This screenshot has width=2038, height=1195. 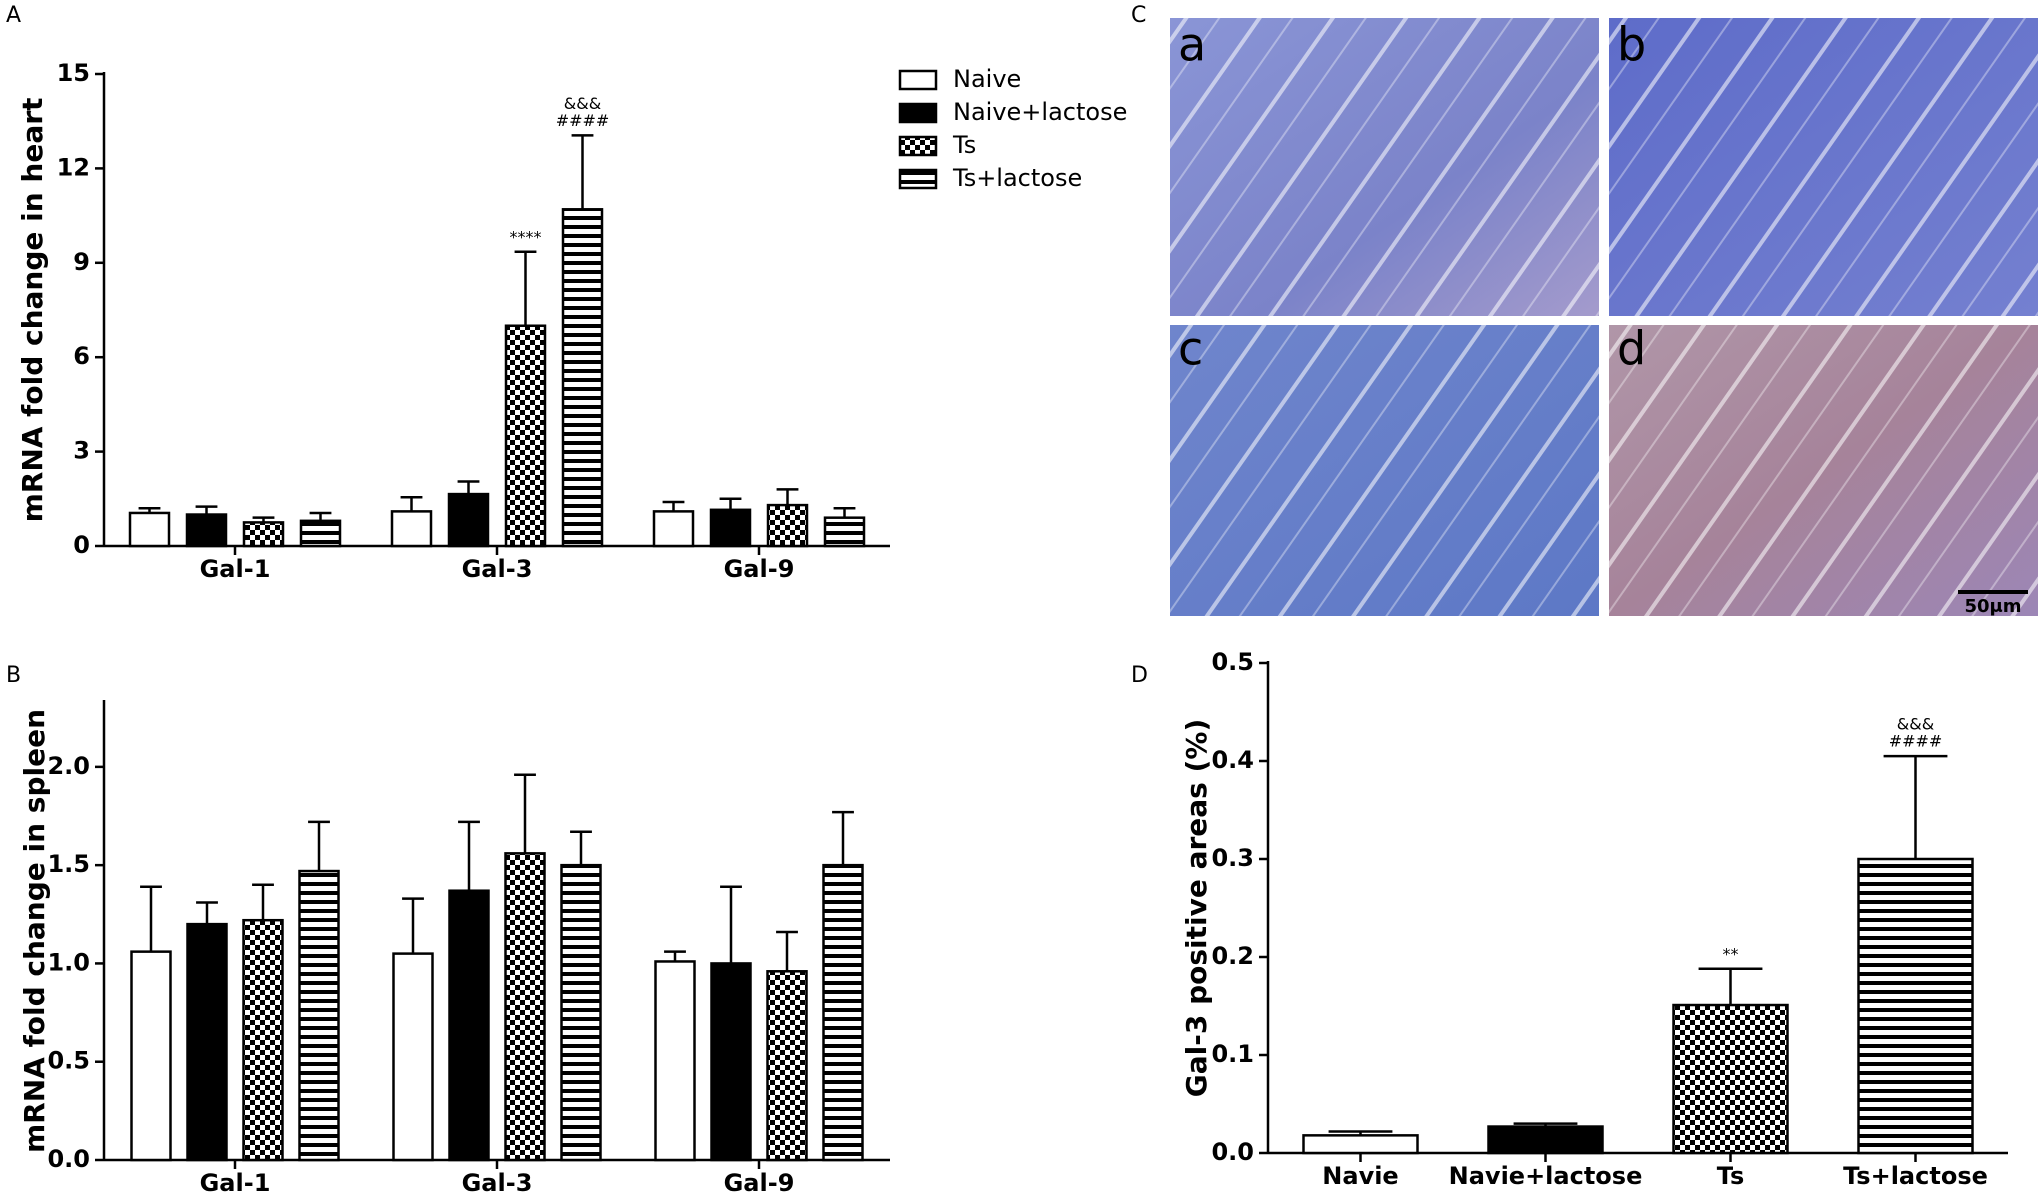 I want to click on y-tick-label: 12, so click(x=73, y=167).